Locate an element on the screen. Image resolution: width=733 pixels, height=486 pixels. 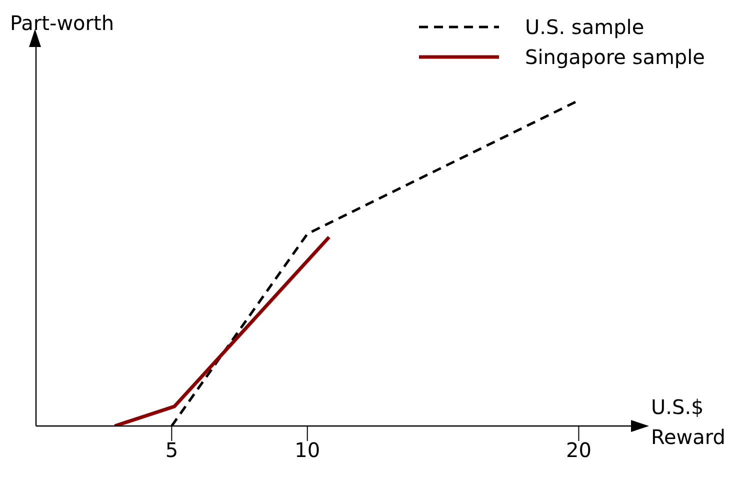
x-tick-label: 20 is located at coordinates (579, 450).